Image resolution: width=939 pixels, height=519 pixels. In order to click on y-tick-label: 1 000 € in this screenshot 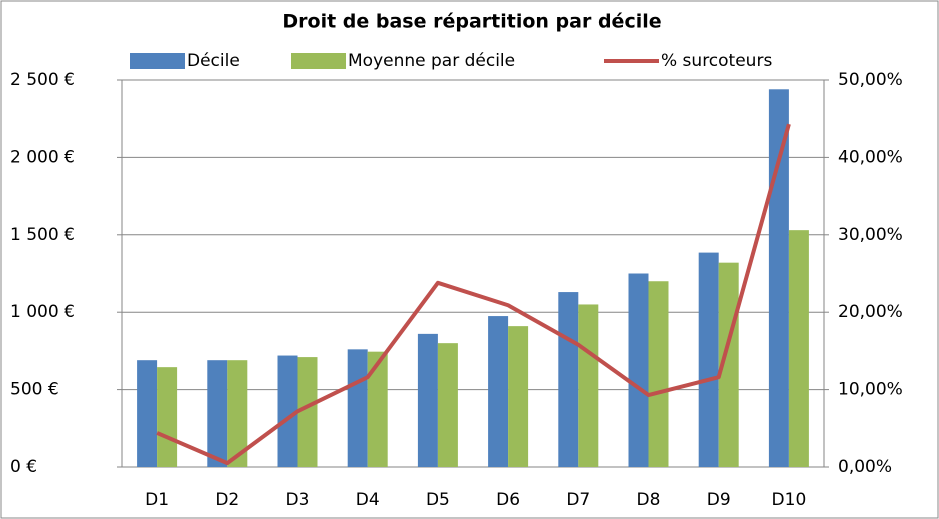, I will do `click(42, 312)`.